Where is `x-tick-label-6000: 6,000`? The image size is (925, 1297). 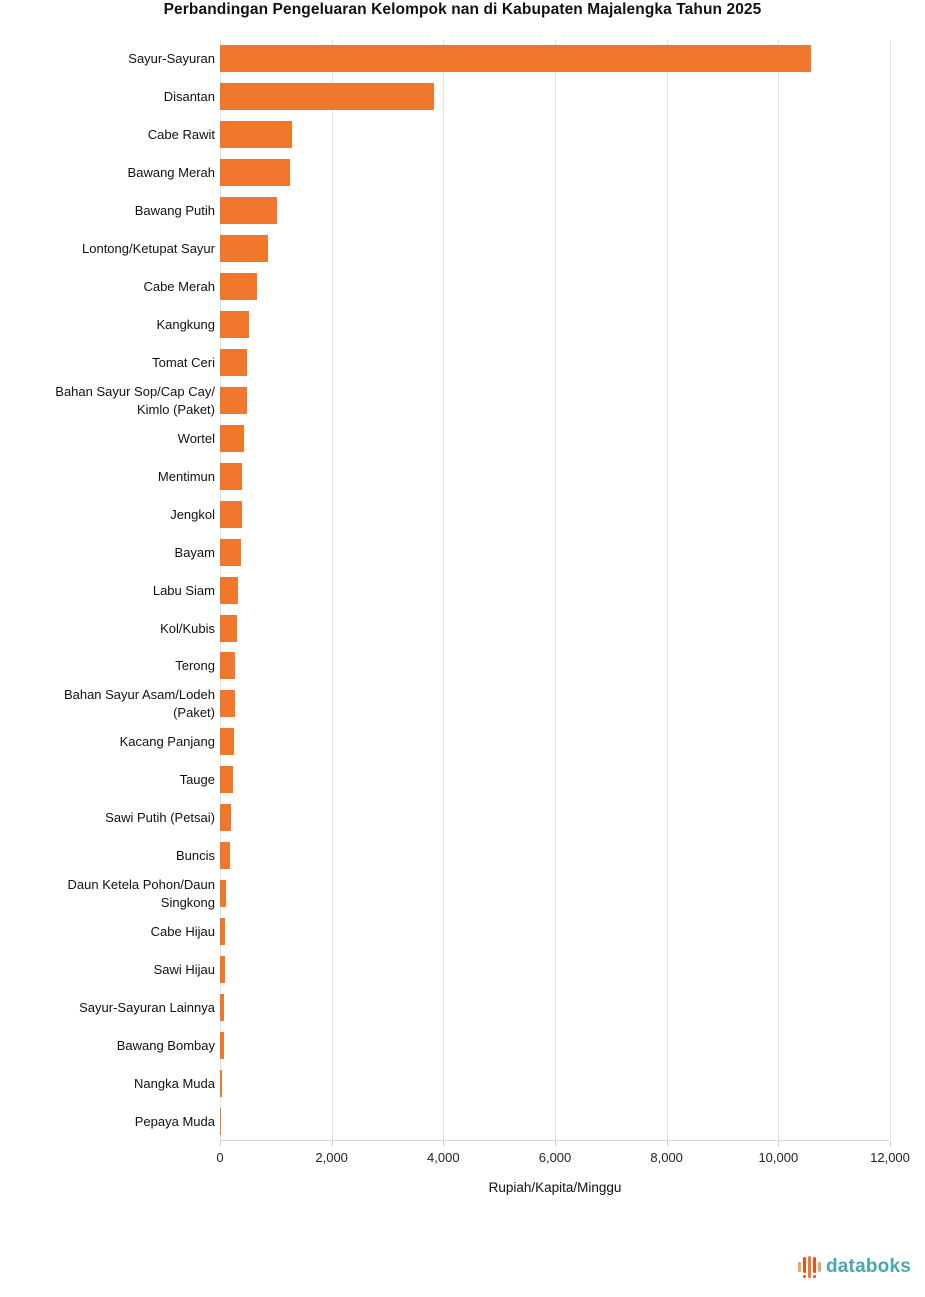
x-tick-label-6000: 6,000 is located at coordinates (555, 1157).